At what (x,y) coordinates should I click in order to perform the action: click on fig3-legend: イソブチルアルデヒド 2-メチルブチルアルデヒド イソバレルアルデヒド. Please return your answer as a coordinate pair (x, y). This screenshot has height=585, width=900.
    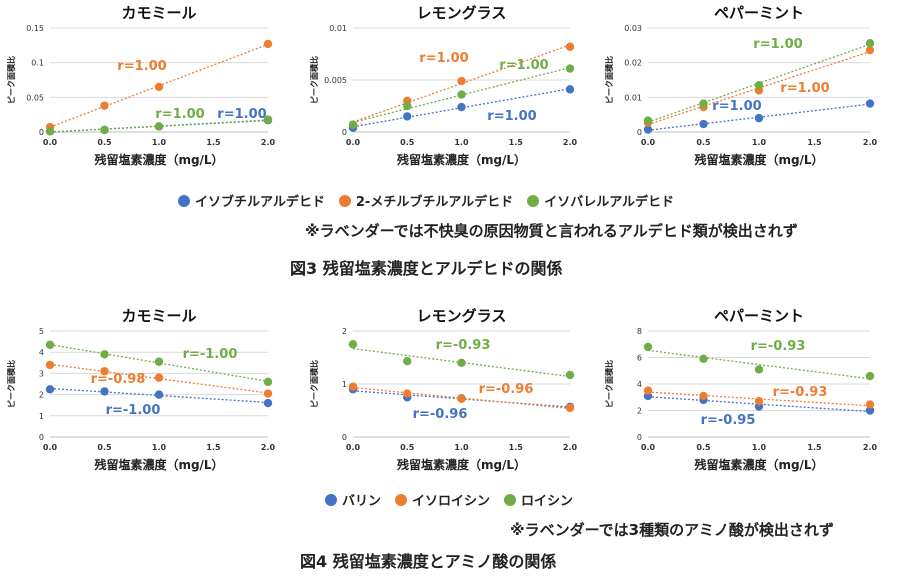
    Looking at the image, I should click on (433, 200).